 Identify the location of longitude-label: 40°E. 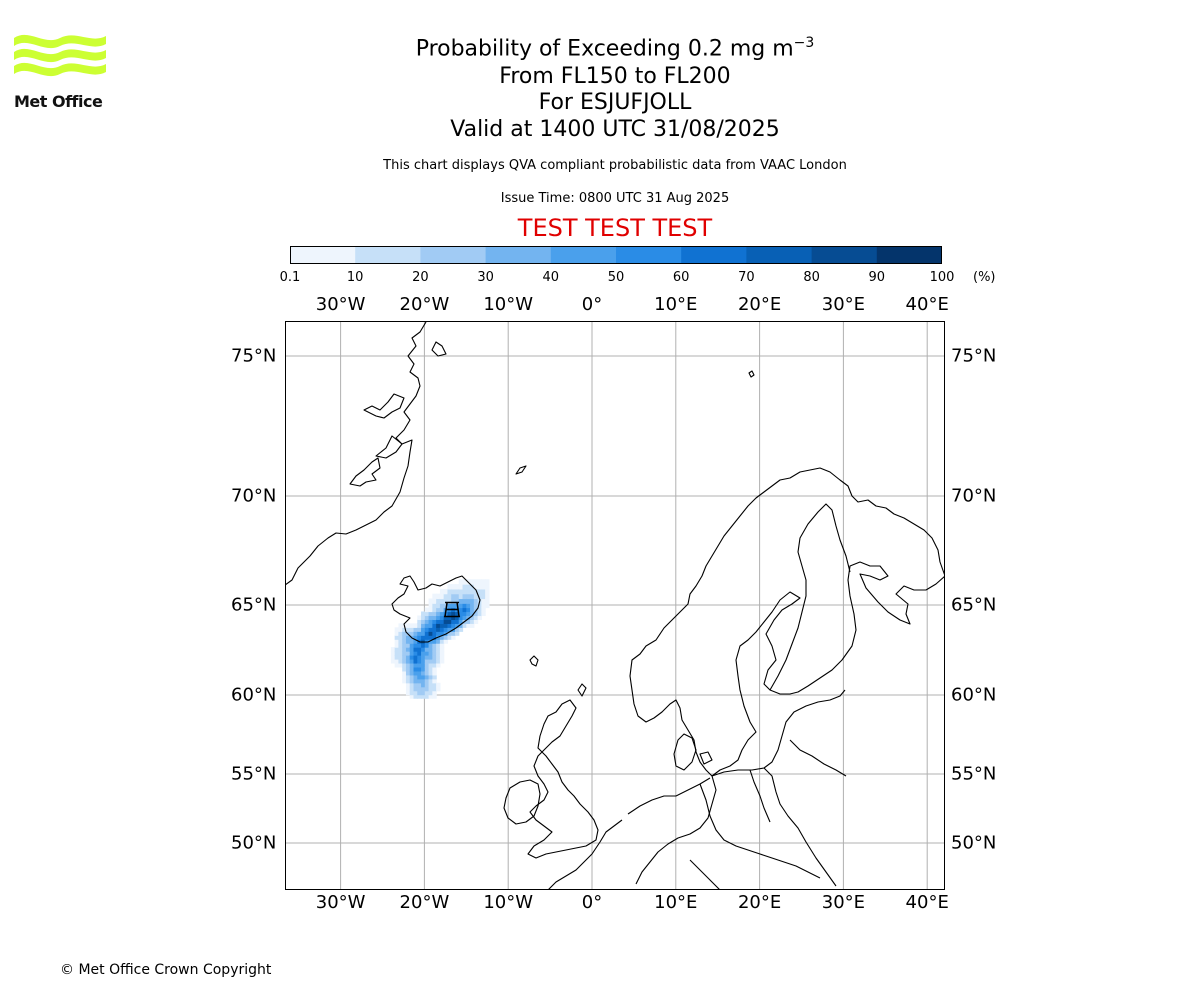
(927, 304).